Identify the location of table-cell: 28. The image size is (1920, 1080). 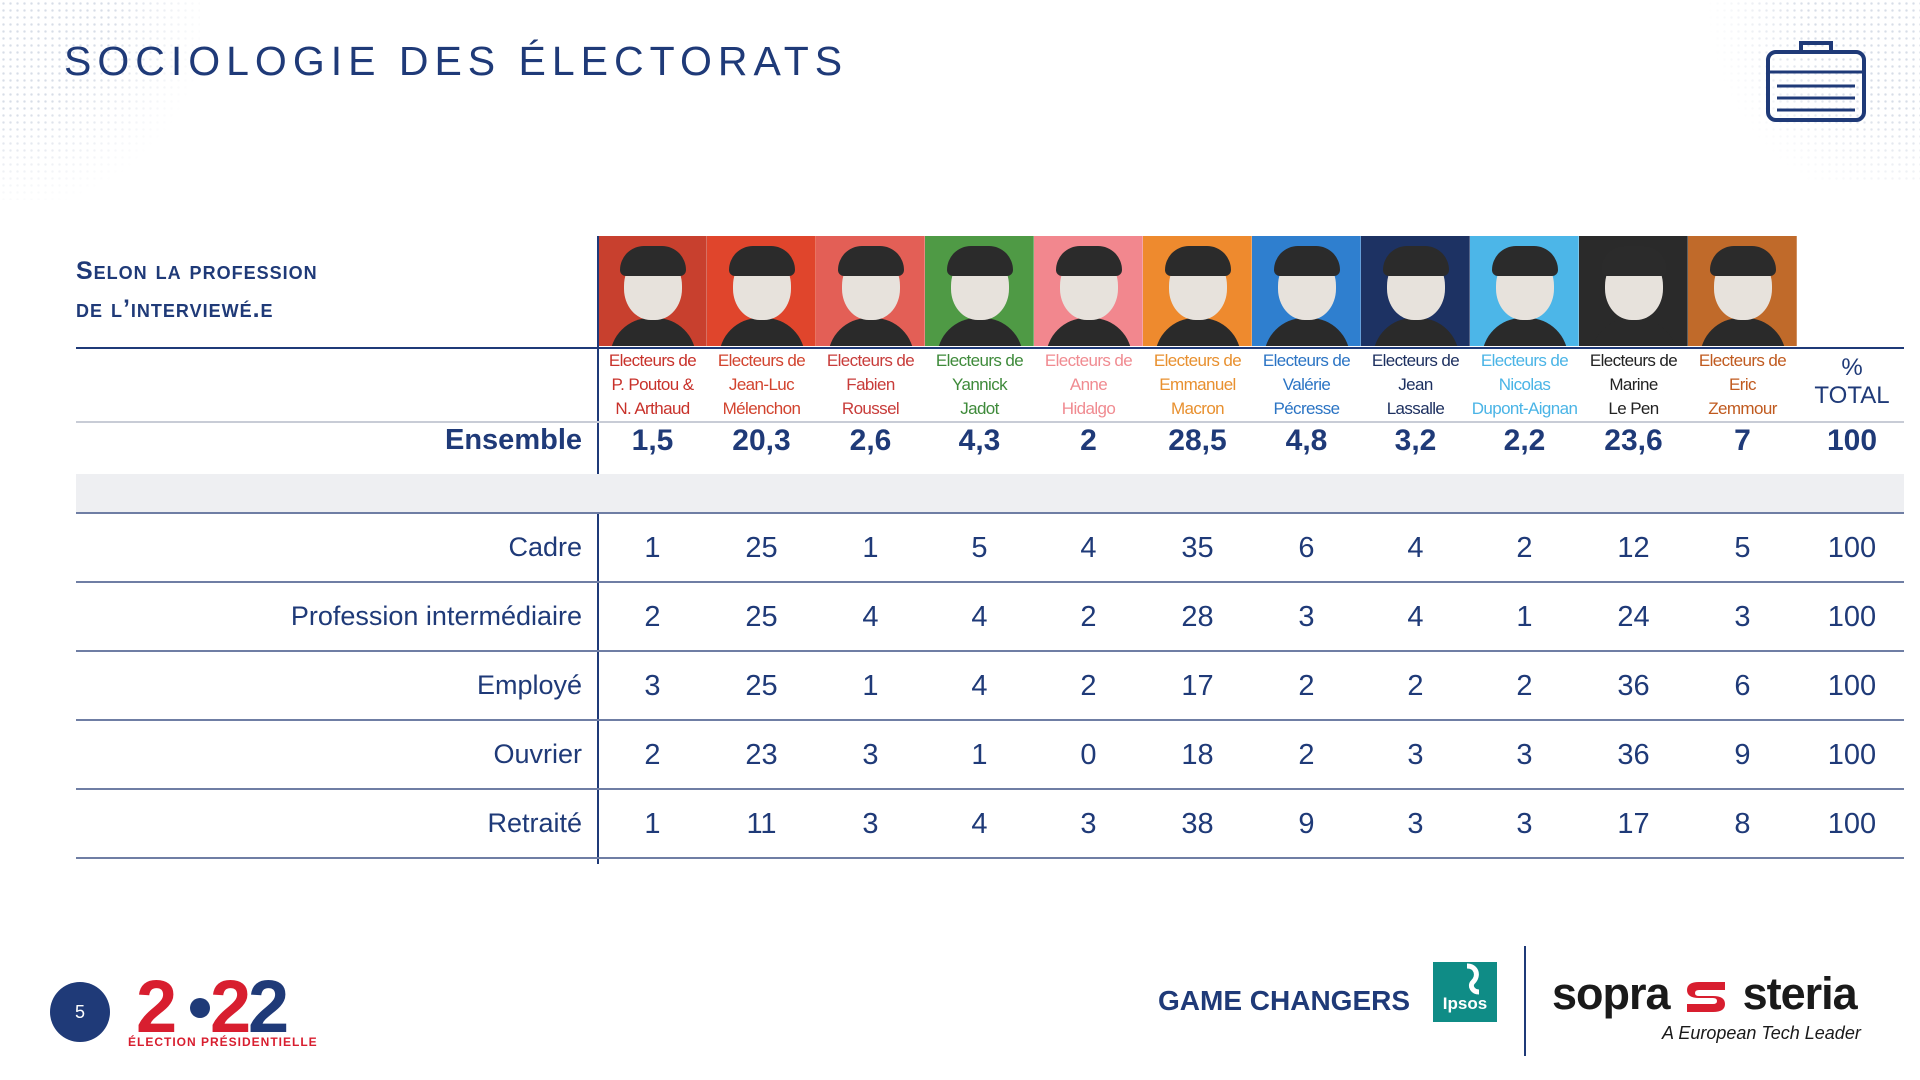
(1197, 617).